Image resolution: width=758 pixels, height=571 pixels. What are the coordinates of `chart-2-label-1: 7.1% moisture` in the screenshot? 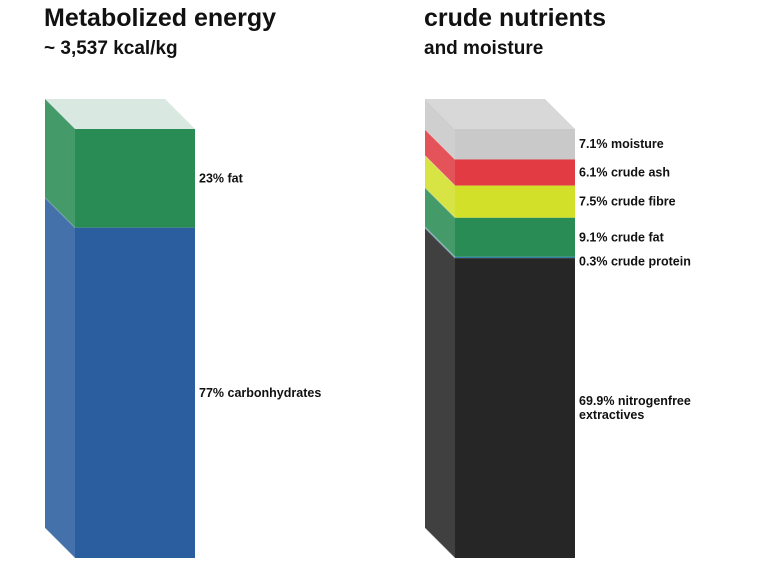 It's located at (621, 144).